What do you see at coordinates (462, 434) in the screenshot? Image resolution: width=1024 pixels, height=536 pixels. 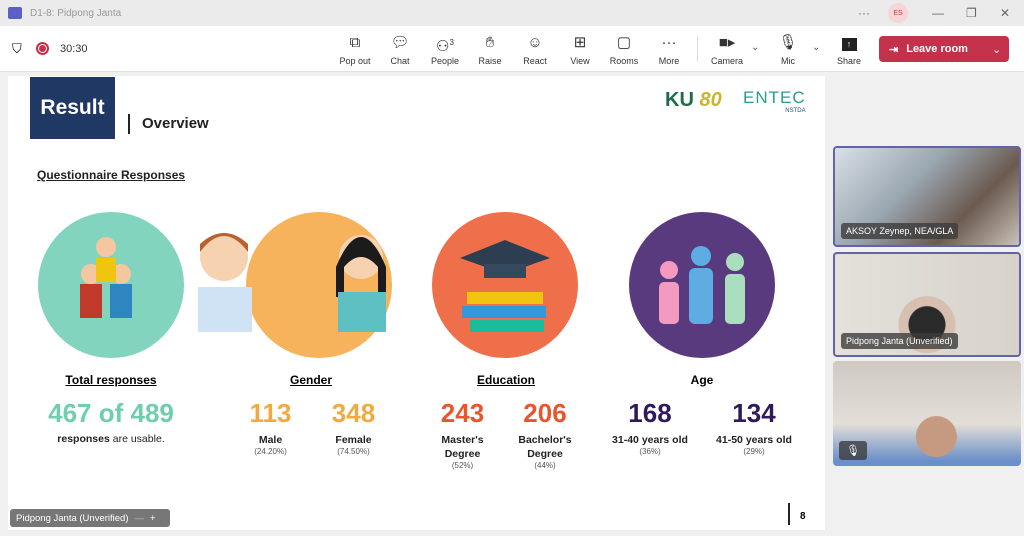 I see `masters-stat: 243 Master's Degree (52%)` at bounding box center [462, 434].